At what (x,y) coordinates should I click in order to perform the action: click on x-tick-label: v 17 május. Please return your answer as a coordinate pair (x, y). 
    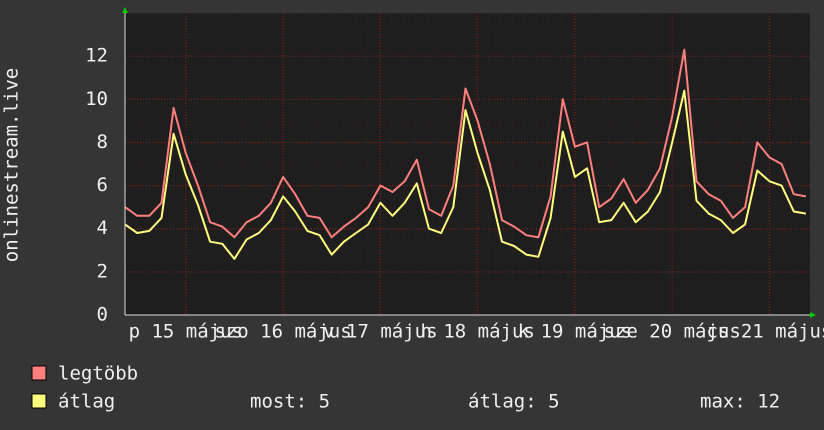
    Looking at the image, I should click on (380, 332).